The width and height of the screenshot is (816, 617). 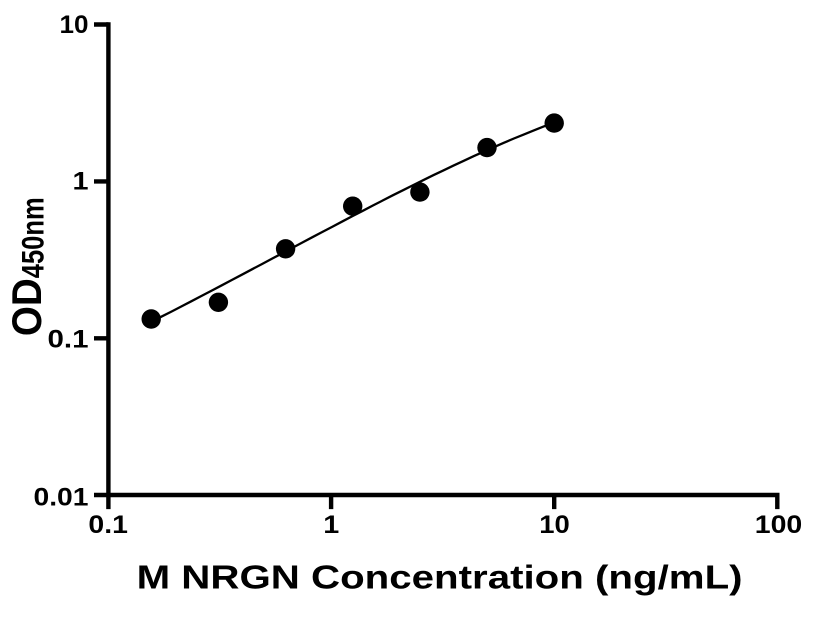 I want to click on svg-text: 0.01, so click(x=61, y=497).